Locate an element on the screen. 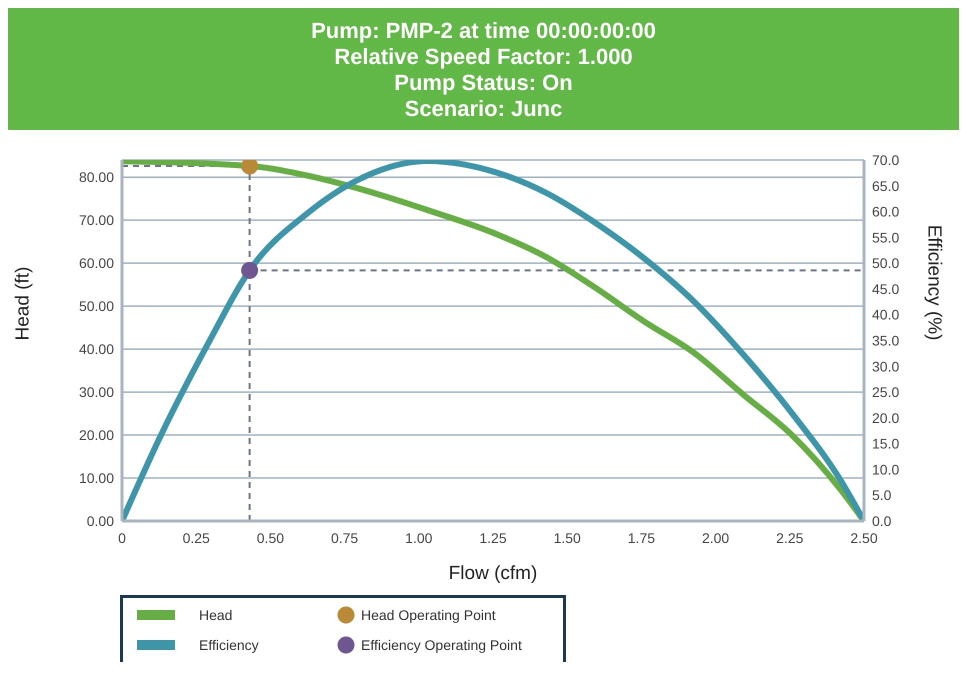 The width and height of the screenshot is (967, 688). y2-tick-label: 55.0 is located at coordinates (886, 237).